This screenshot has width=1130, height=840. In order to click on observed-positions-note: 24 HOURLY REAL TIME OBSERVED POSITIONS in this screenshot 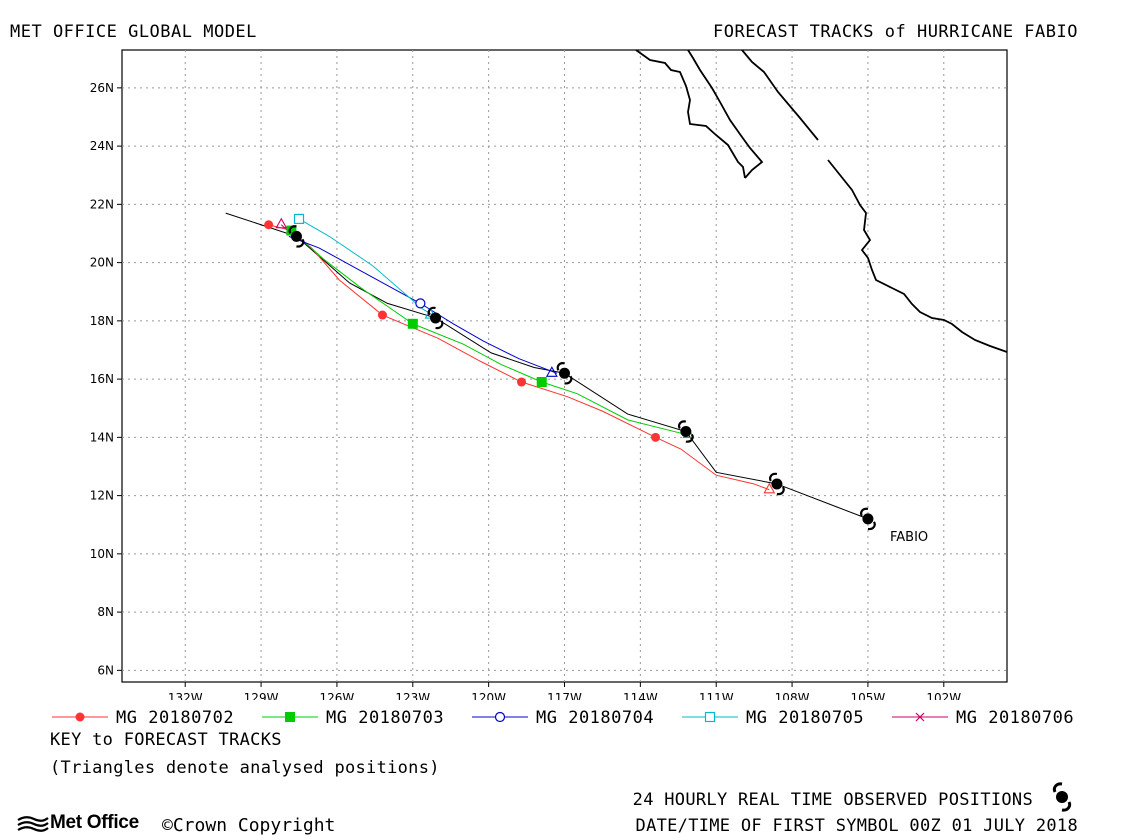, I will do `click(832, 800)`.